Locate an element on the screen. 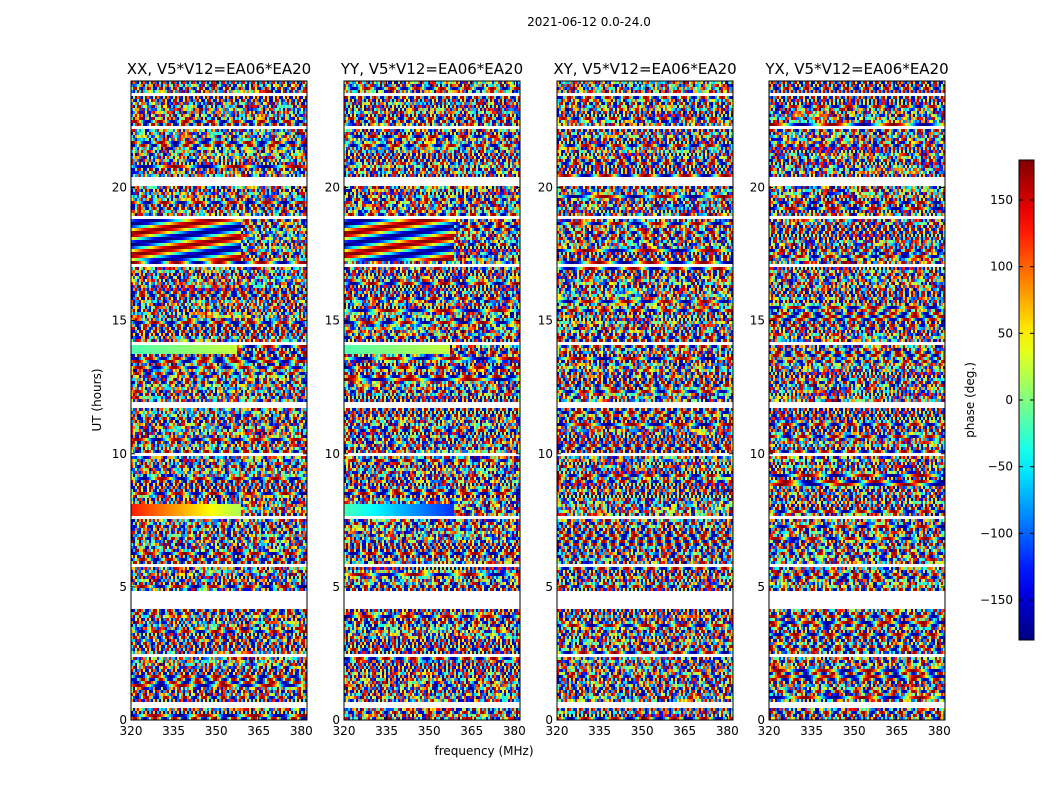 The height and width of the screenshot is (800, 1050). panel-title: XX, V5*V12=EA06*EA20 is located at coordinates (219, 69).